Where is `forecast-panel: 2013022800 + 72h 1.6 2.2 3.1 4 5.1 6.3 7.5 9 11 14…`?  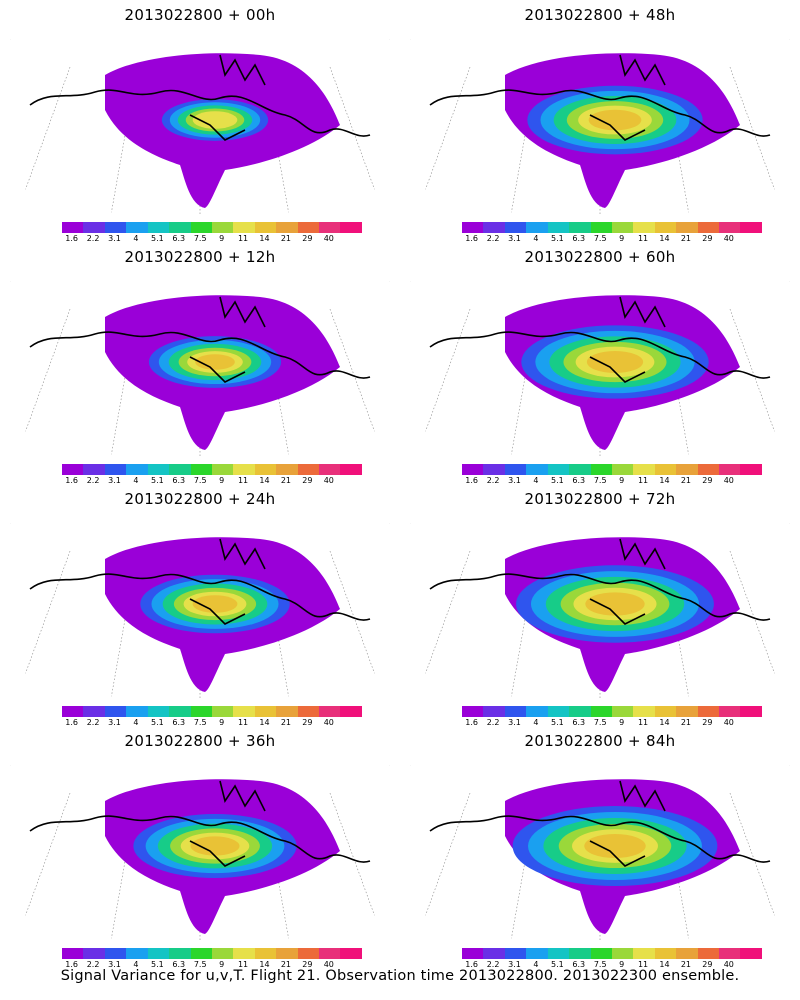
forecast-panel: 2013022800 + 72h 1.6 2.2 3.1 4 5.1 6.3 7.5 9 11 14… is located at coordinates (600, 605).